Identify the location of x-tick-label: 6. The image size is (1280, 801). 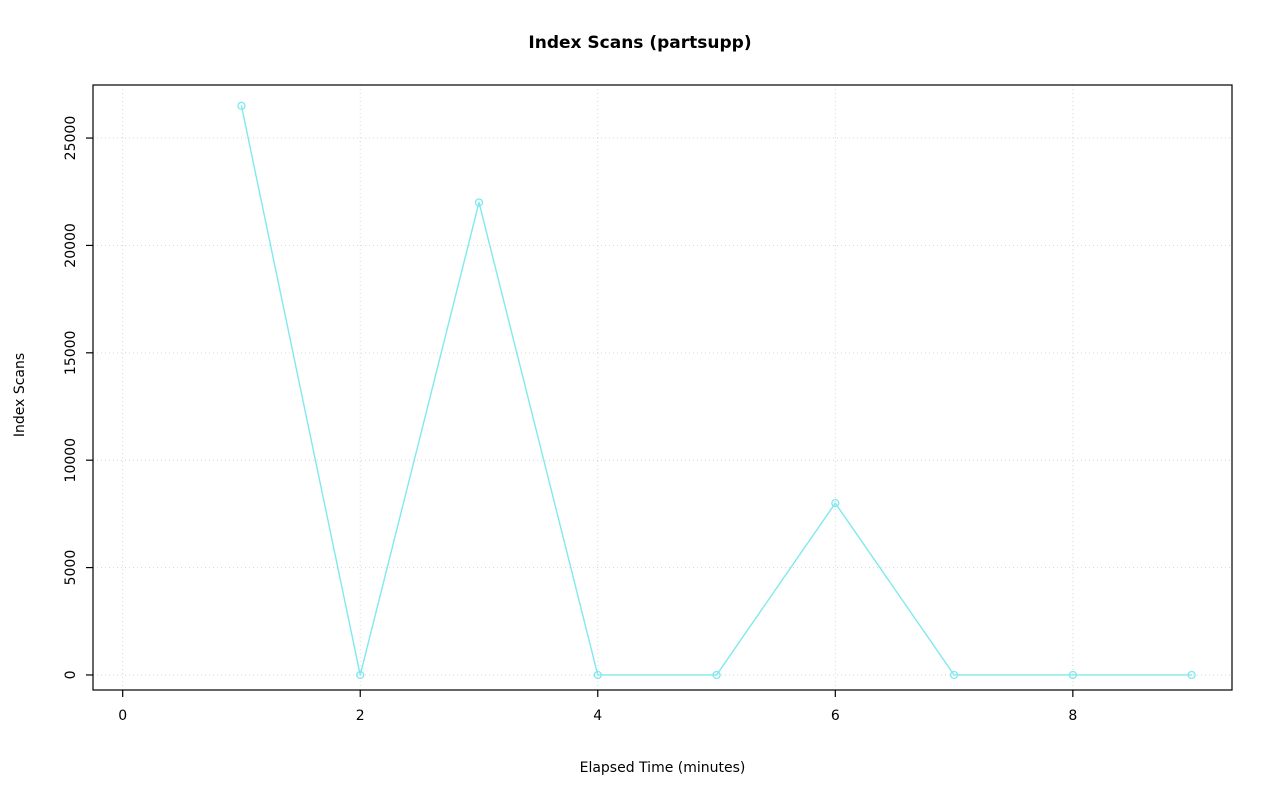
(835, 716).